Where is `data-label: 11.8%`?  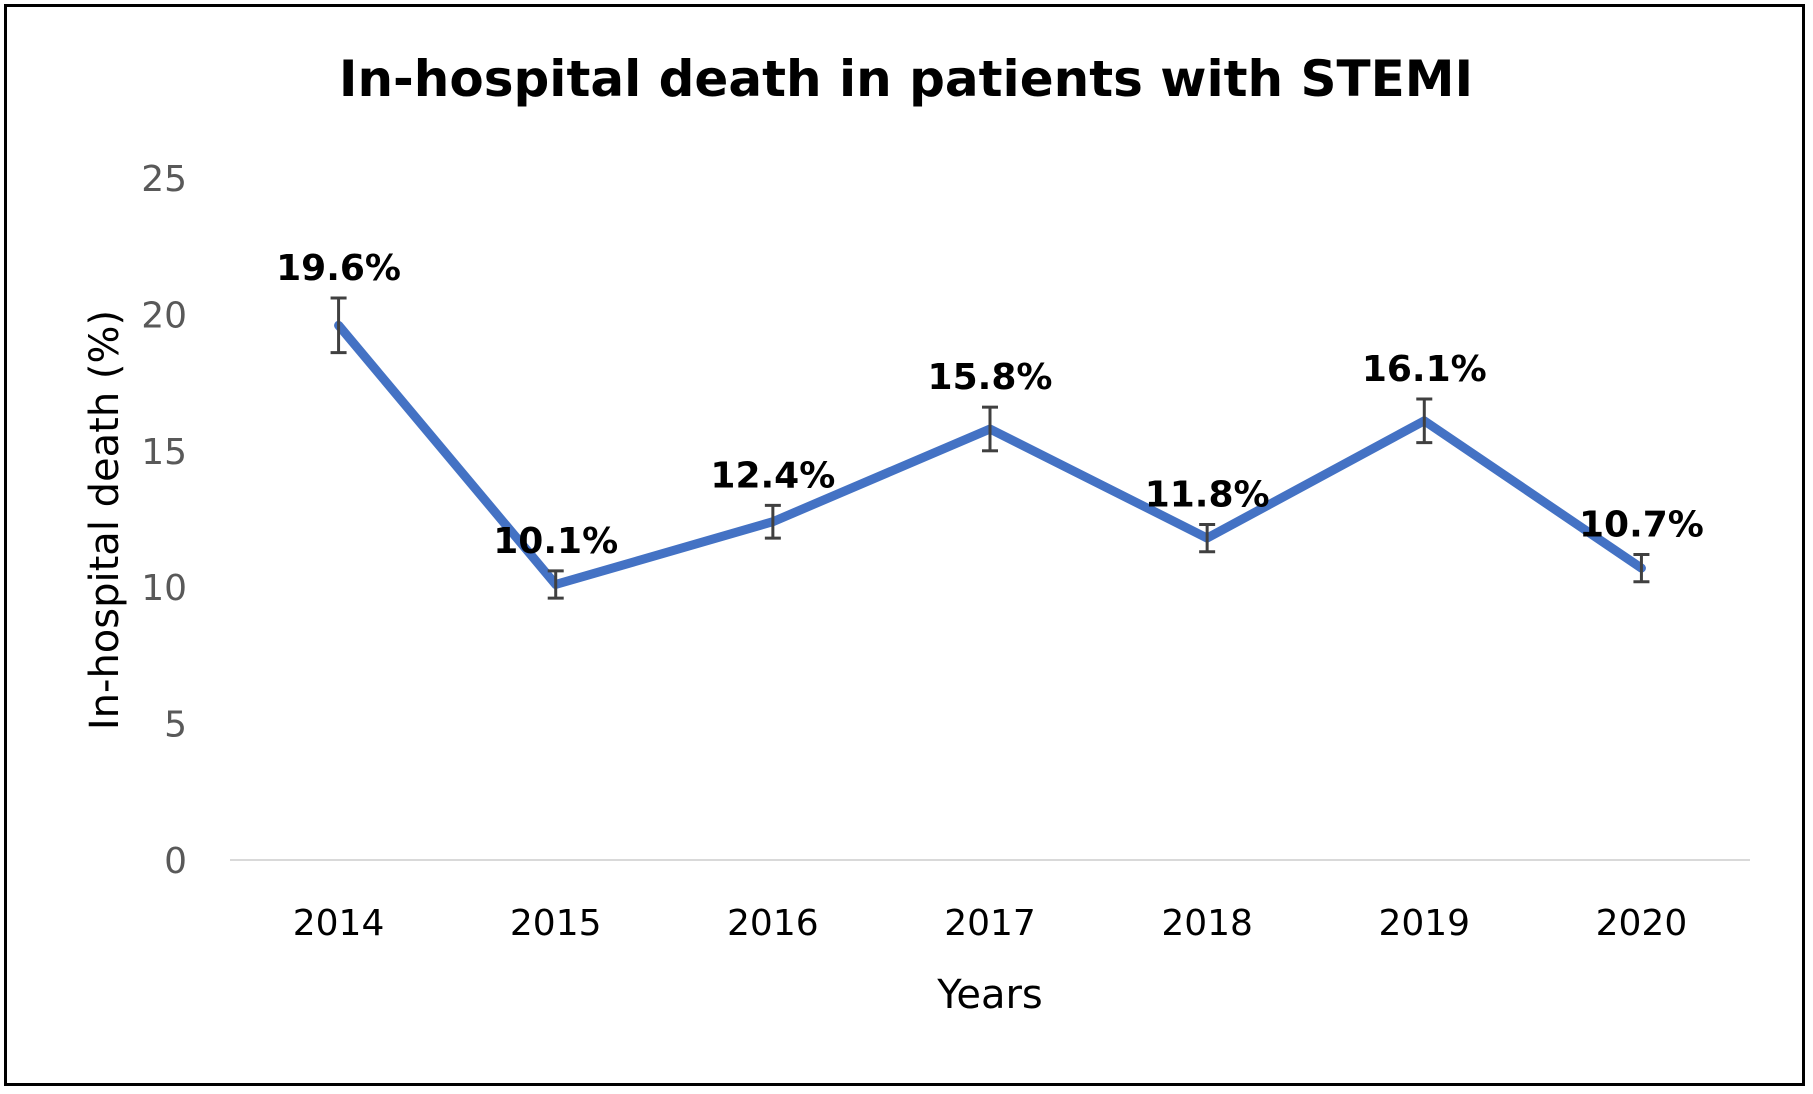
data-label: 11.8% is located at coordinates (1207, 494).